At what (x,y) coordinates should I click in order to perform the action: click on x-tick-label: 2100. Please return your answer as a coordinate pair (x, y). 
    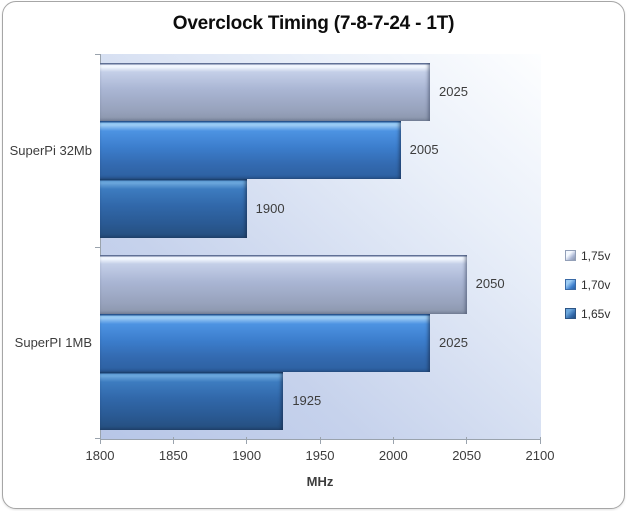
    Looking at the image, I should click on (540, 455).